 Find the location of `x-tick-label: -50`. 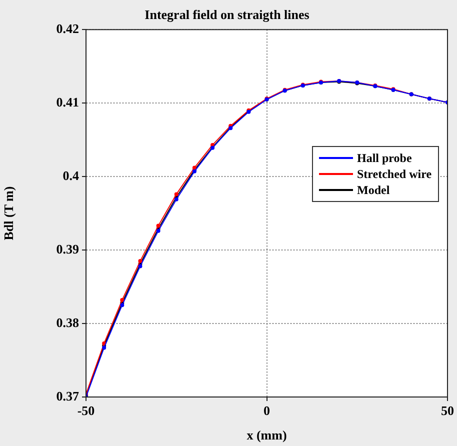

x-tick-label: -50 is located at coordinates (86, 410).